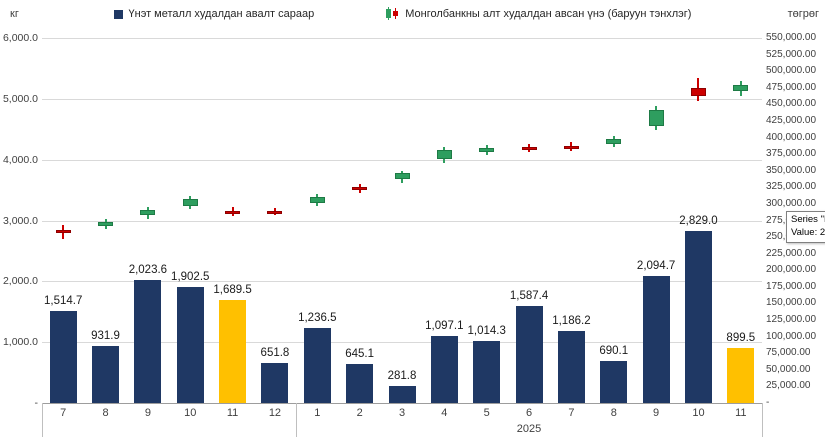 The height and width of the screenshot is (440, 825). I want to click on right-axis-unit-label: төгрөг, so click(803, 14).